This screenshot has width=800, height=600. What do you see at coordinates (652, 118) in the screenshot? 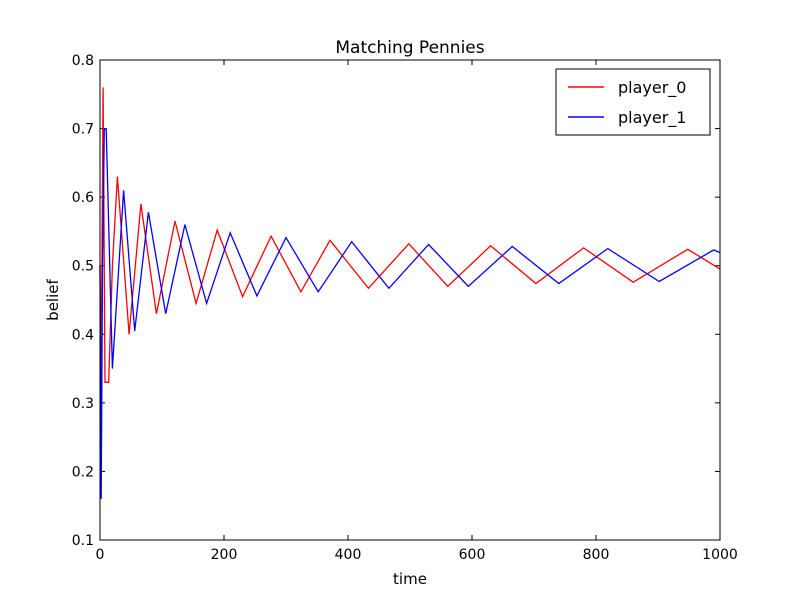
I see `legend-label-player-1: player_1` at bounding box center [652, 118].